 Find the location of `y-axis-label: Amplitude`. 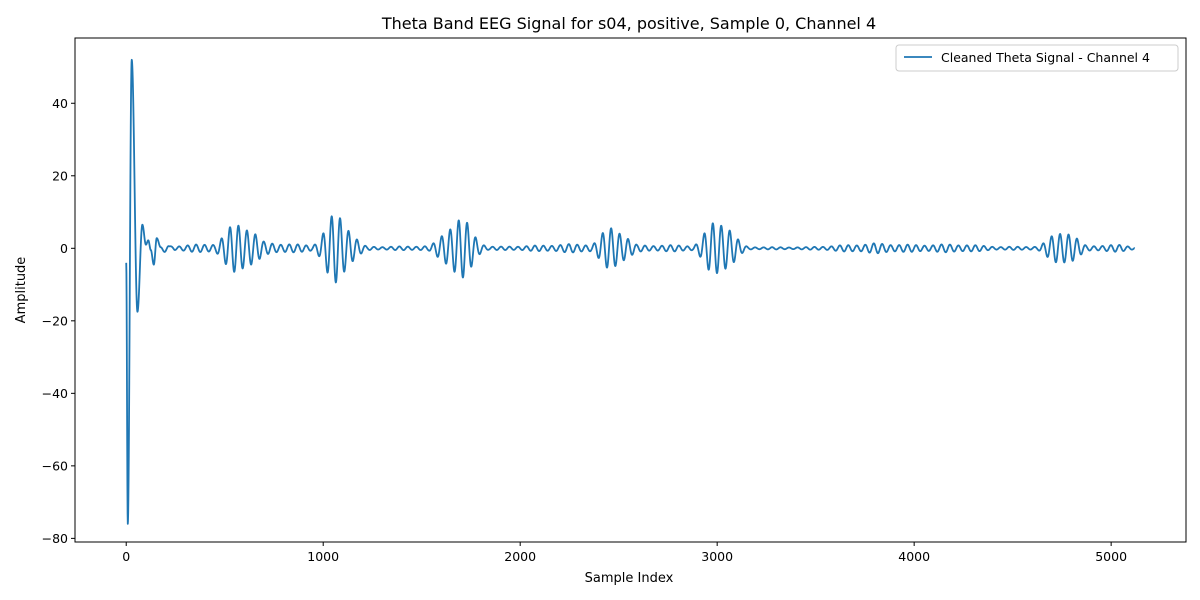

y-axis-label: Amplitude is located at coordinates (21, 290).